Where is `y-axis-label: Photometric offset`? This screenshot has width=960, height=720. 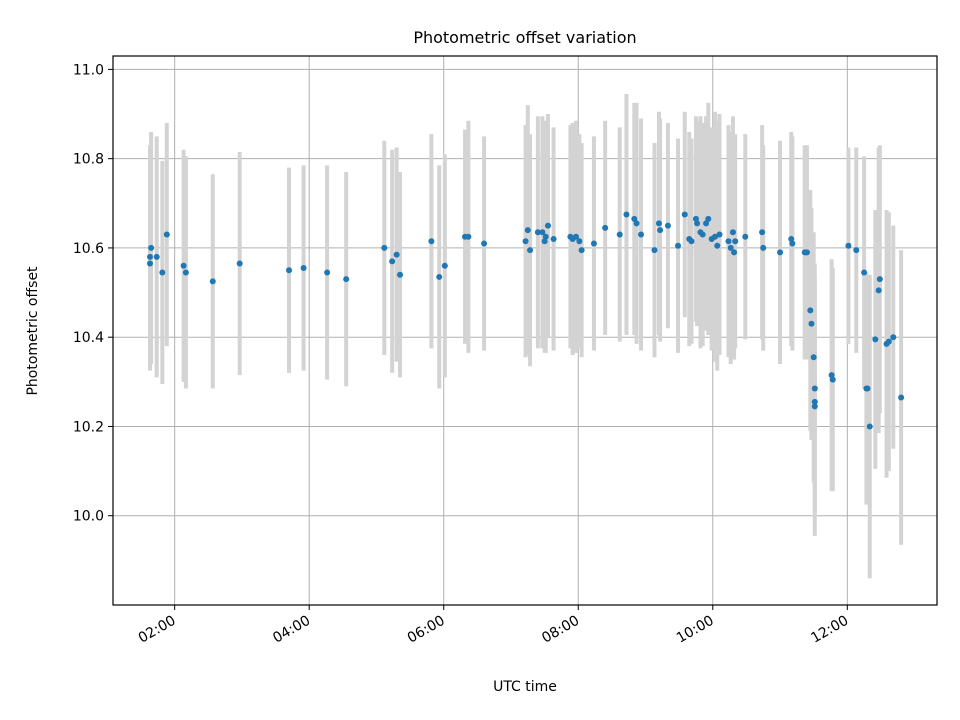
y-axis-label: Photometric offset is located at coordinates (33, 331).